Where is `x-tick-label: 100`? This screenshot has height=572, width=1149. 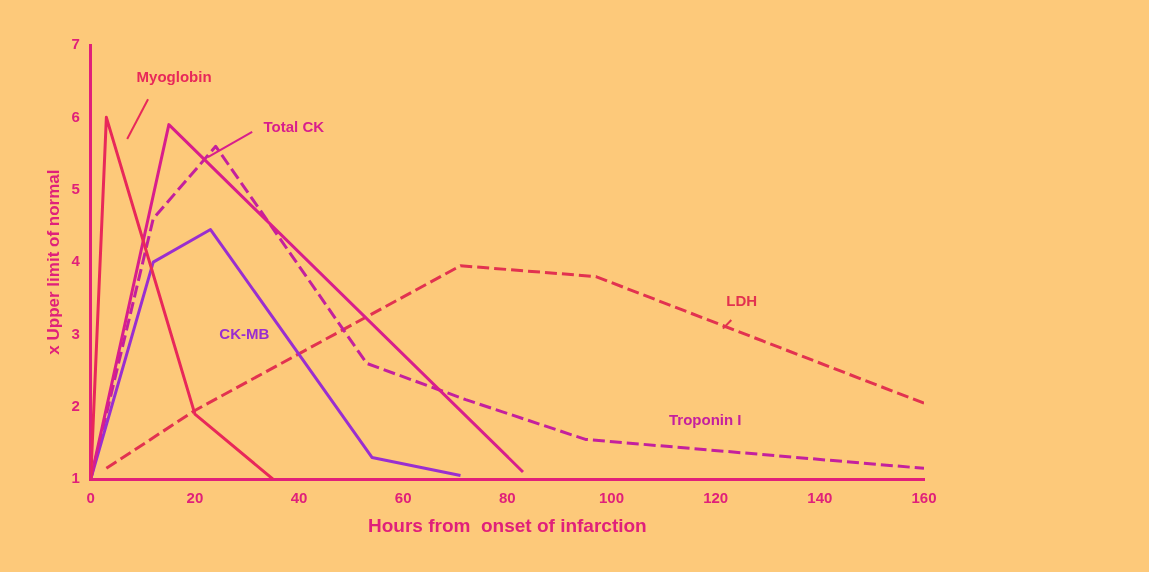 x-tick-label: 100 is located at coordinates (612, 498).